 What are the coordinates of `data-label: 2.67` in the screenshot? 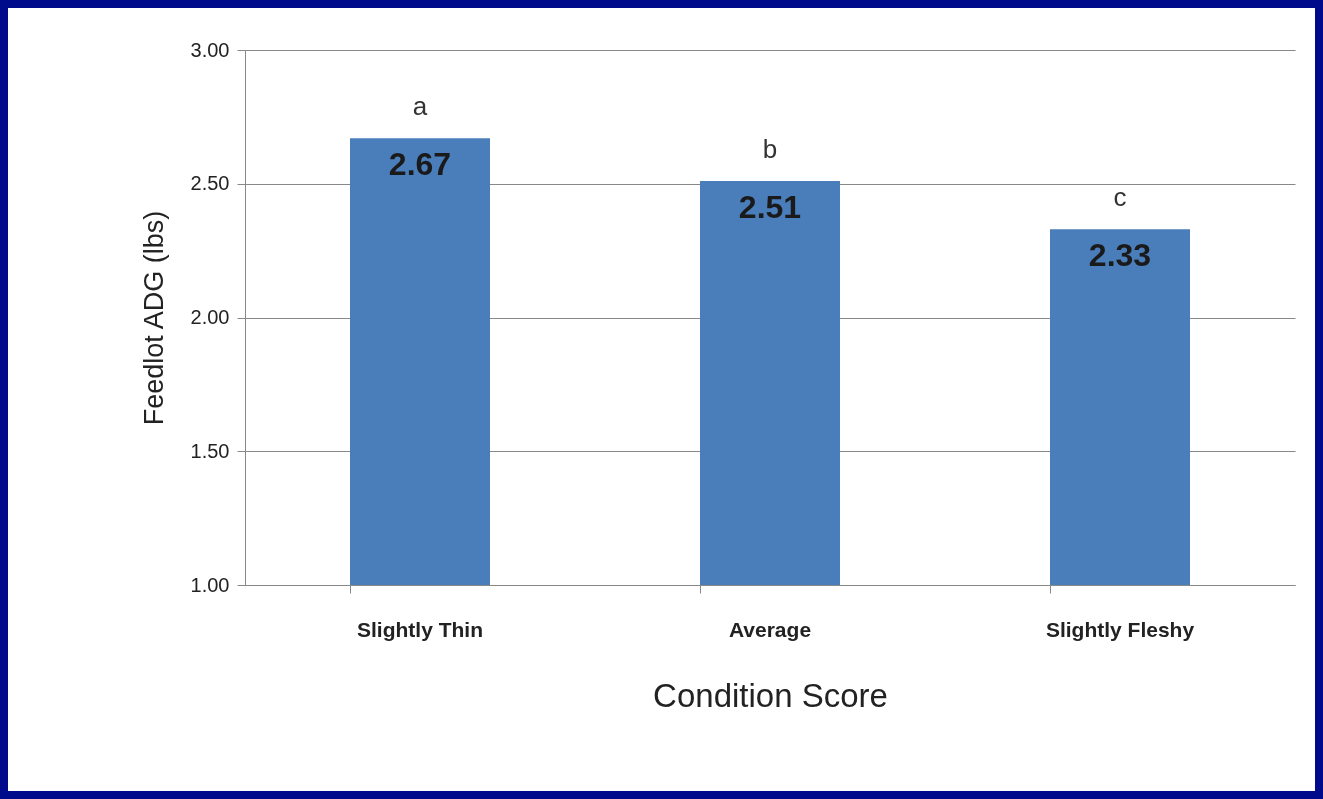 It's located at (420, 164).